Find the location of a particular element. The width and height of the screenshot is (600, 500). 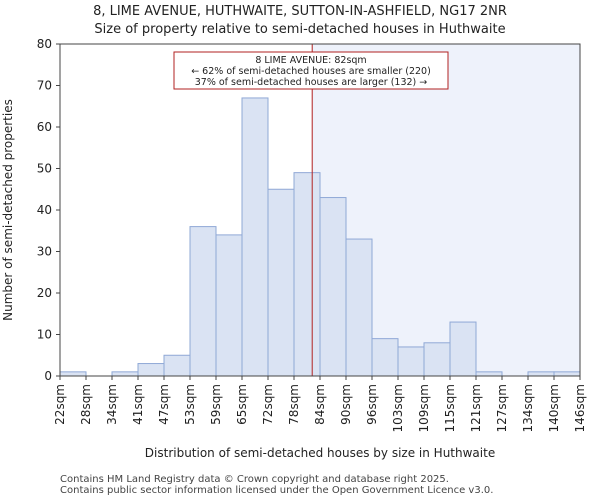

x-tick-label: 115sqm is located at coordinates (450, 408).